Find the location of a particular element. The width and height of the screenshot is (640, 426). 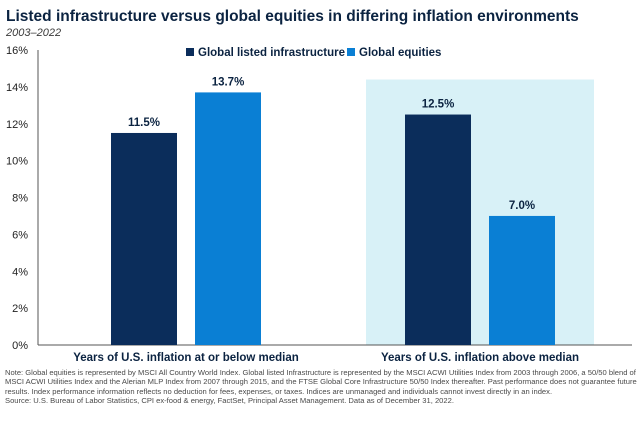

x-category-label: Years of U.S. inflation above median is located at coordinates (480, 358).